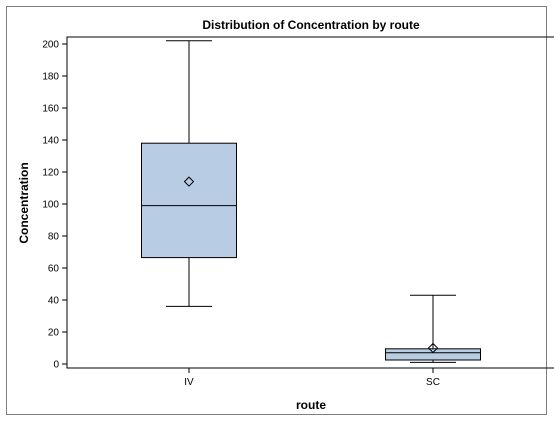 The width and height of the screenshot is (554, 422). What do you see at coordinates (433, 382) in the screenshot?
I see `x-tick-label: SC` at bounding box center [433, 382].